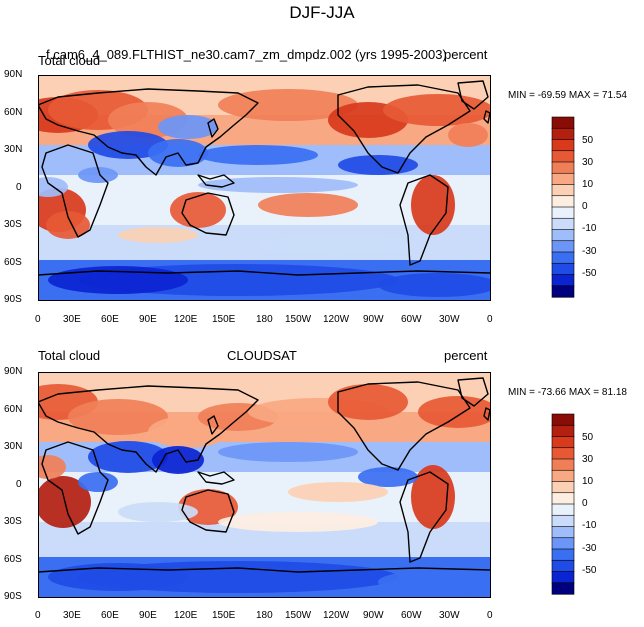  What do you see at coordinates (13, 299) in the screenshot?
I see `panel1-lat-label: 90S` at bounding box center [13, 299].